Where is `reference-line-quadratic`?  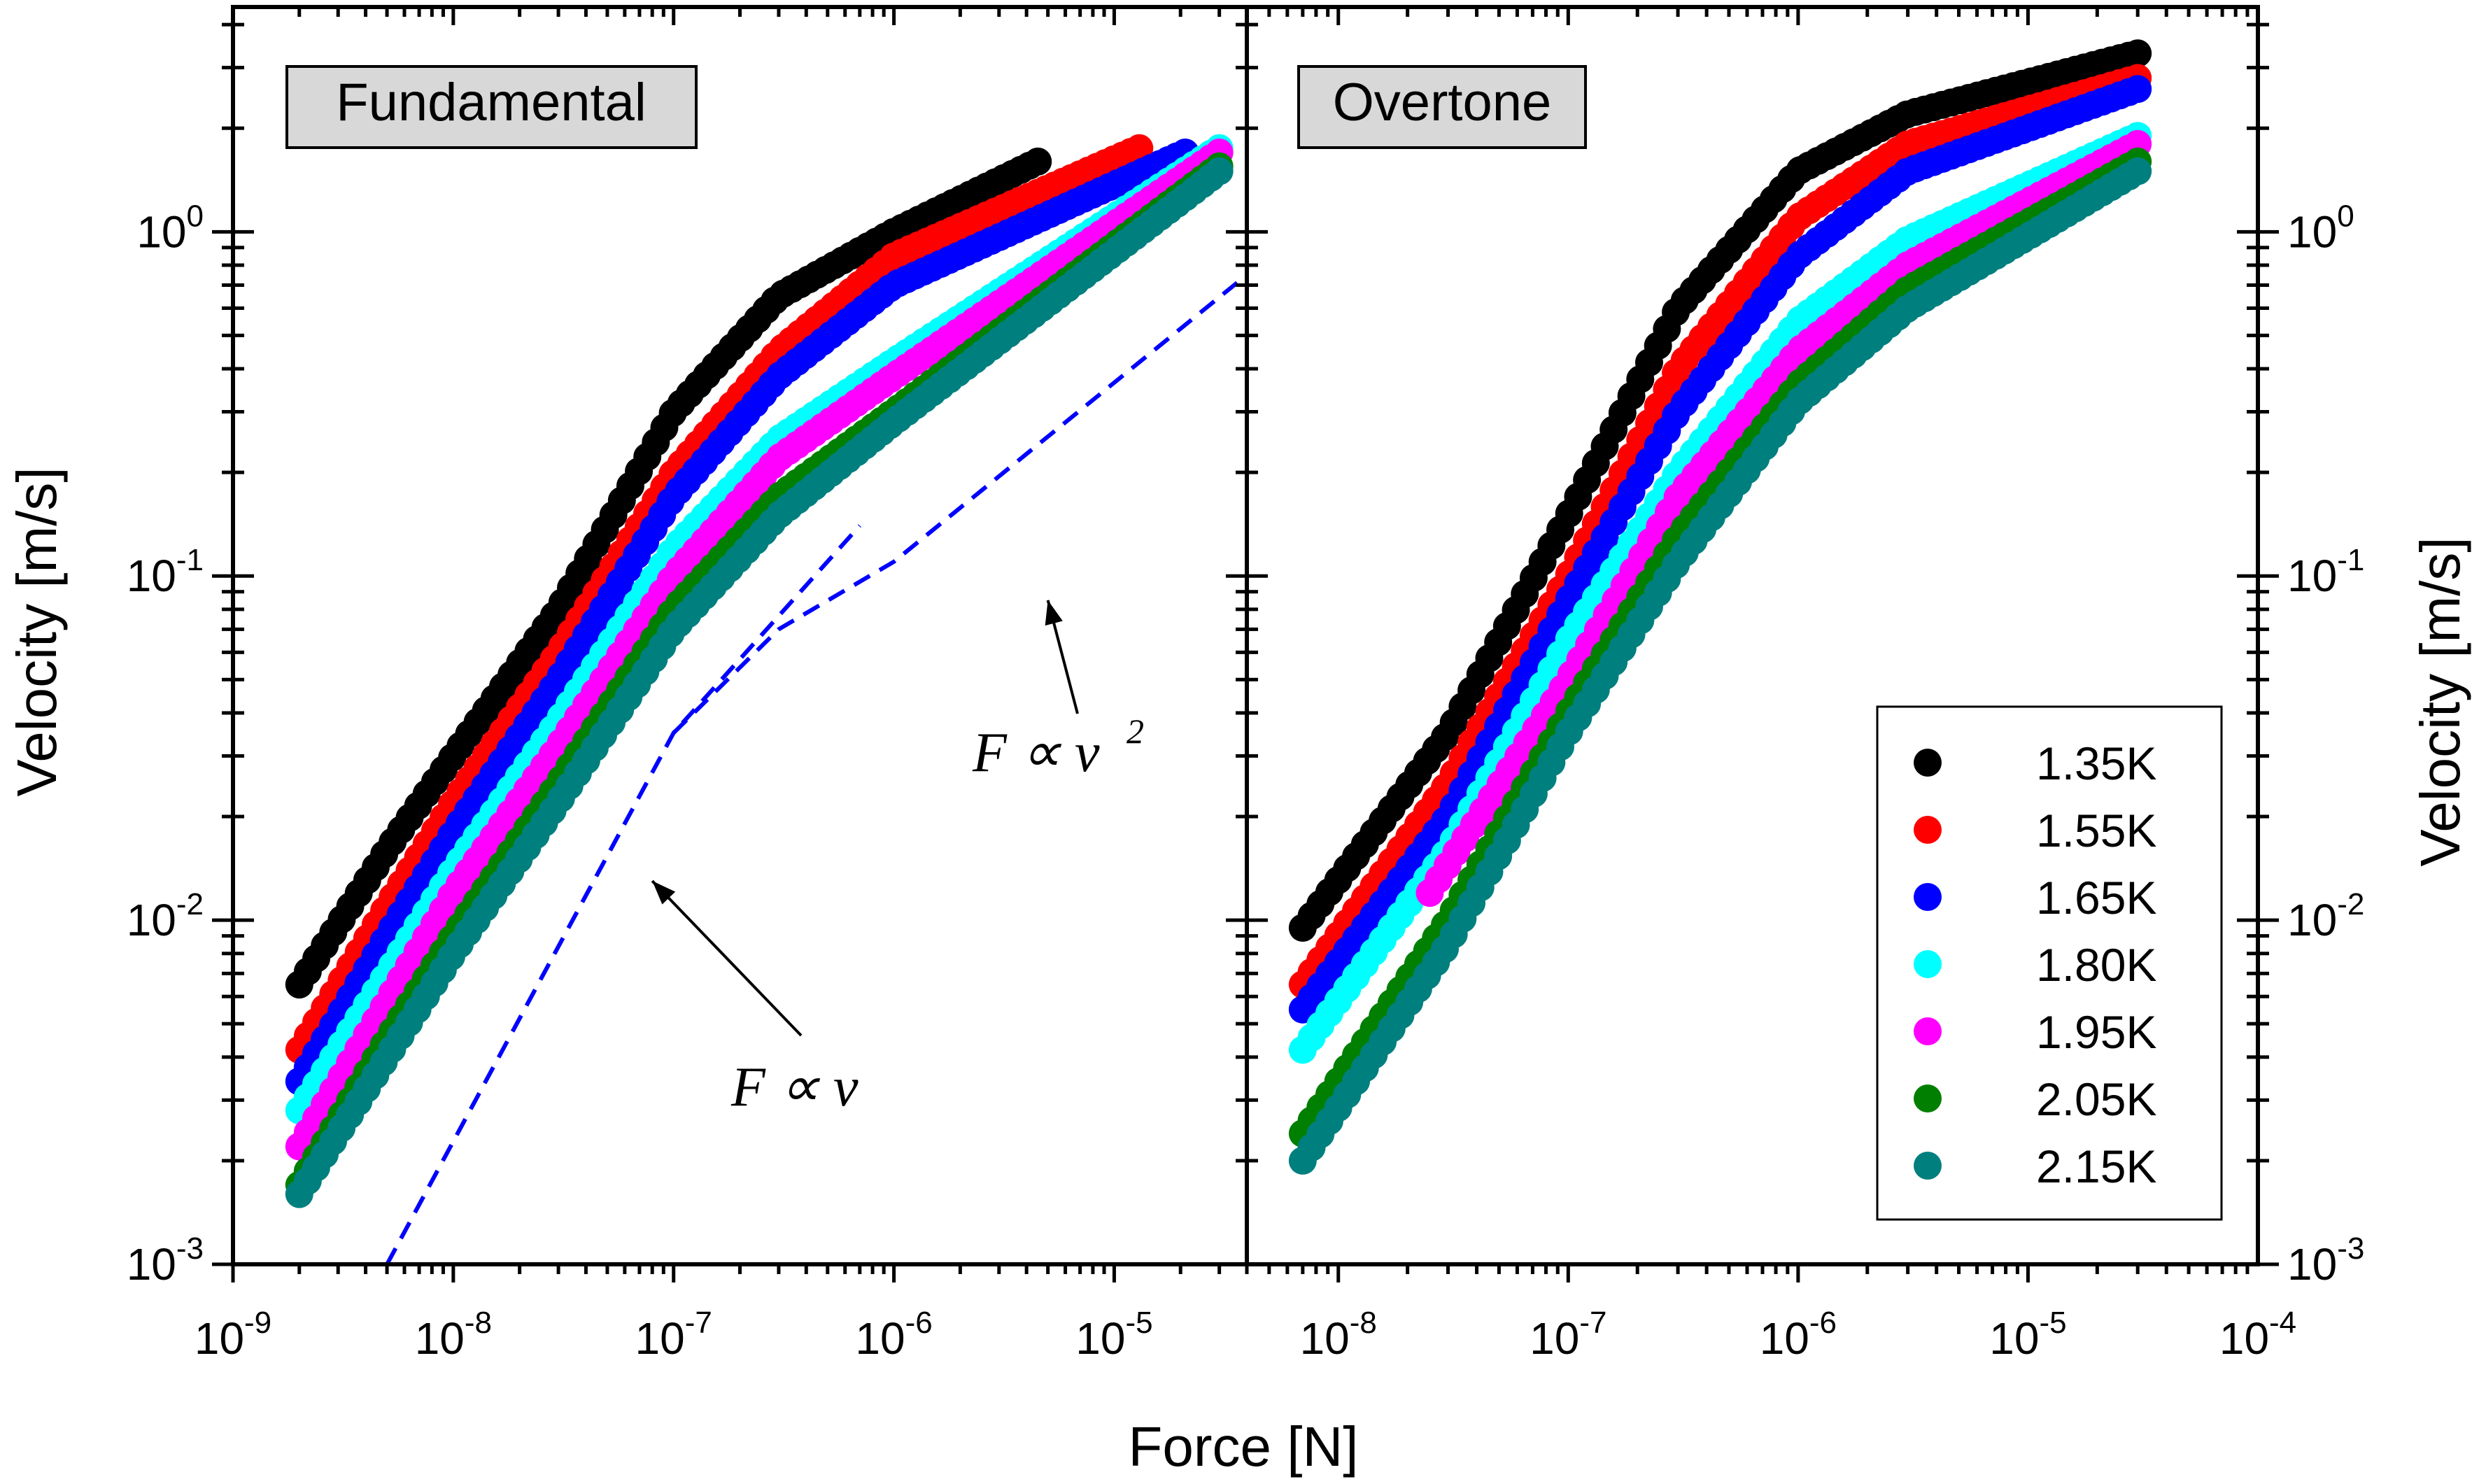 reference-line-quadratic is located at coordinates (959, 504).